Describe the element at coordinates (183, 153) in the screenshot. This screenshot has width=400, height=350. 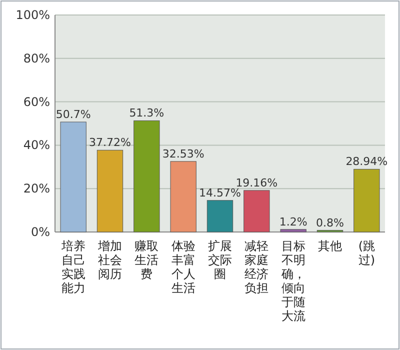
I see `data-label: 32.53%` at that location.